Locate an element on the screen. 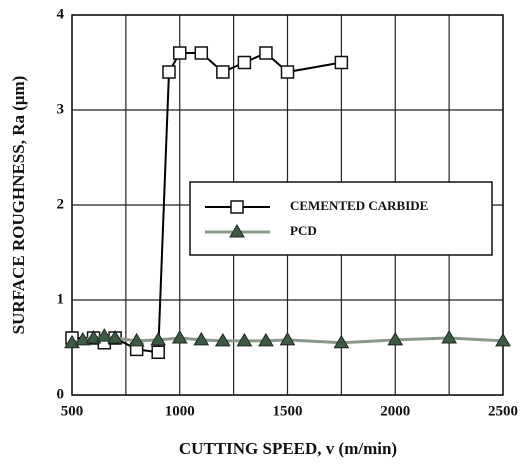 The width and height of the screenshot is (525, 470). y-tick-label: 3 is located at coordinates (61, 109).